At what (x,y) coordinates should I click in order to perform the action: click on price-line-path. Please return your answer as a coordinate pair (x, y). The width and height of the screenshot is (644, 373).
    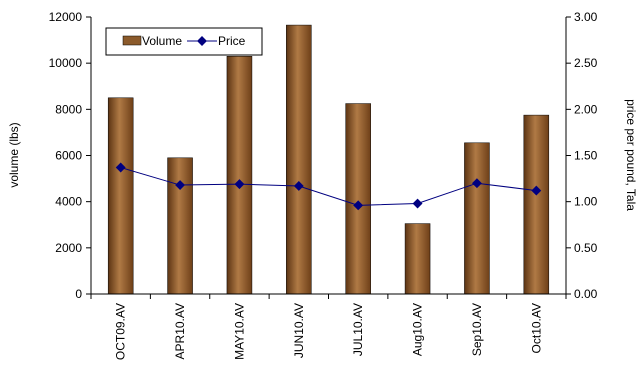
    Looking at the image, I should click on (328, 186).